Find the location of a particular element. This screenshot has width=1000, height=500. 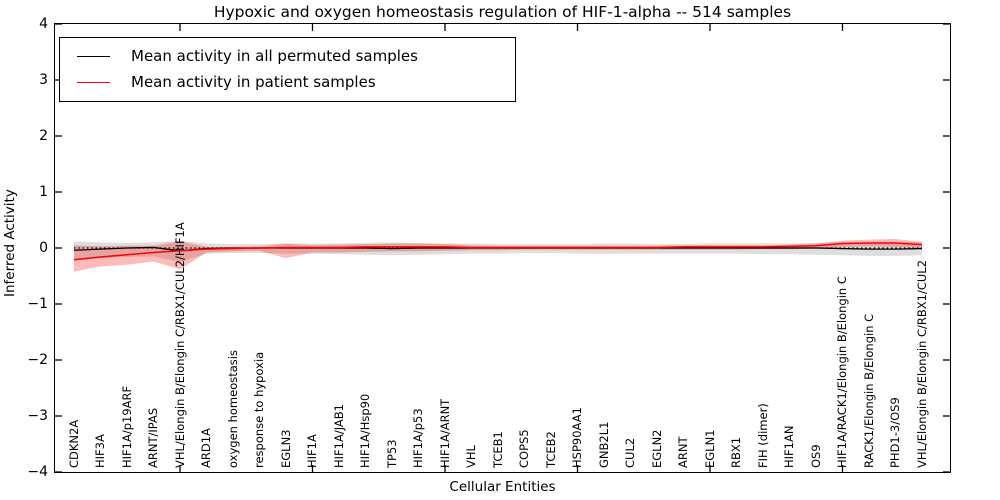

x-axis-label: Cellular Entities is located at coordinates (502, 487).